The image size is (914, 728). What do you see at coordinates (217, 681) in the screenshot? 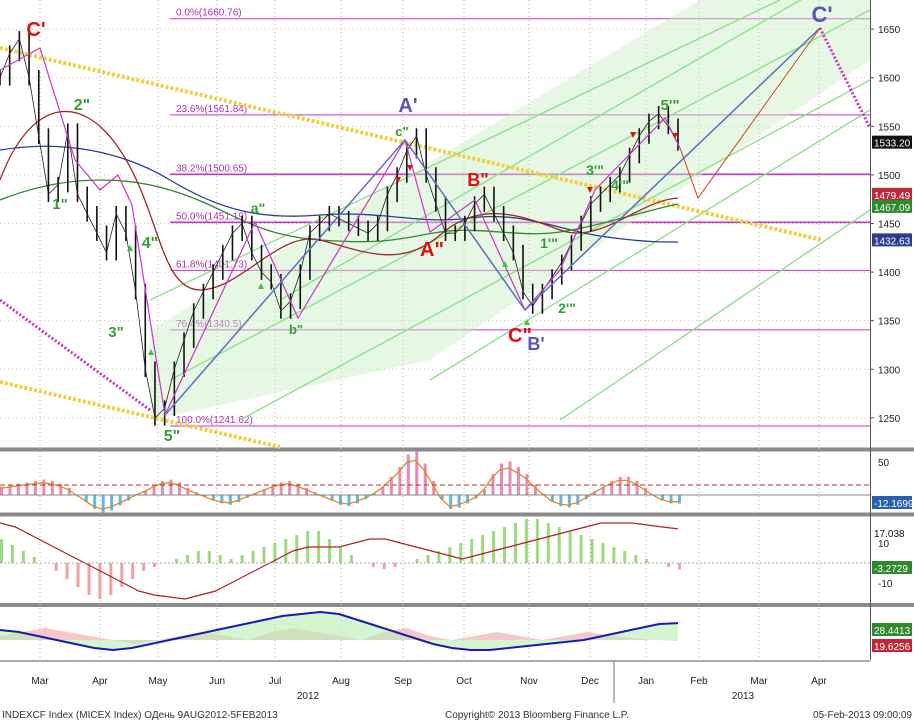
I see `x-tick-label-3: Jun` at bounding box center [217, 681].